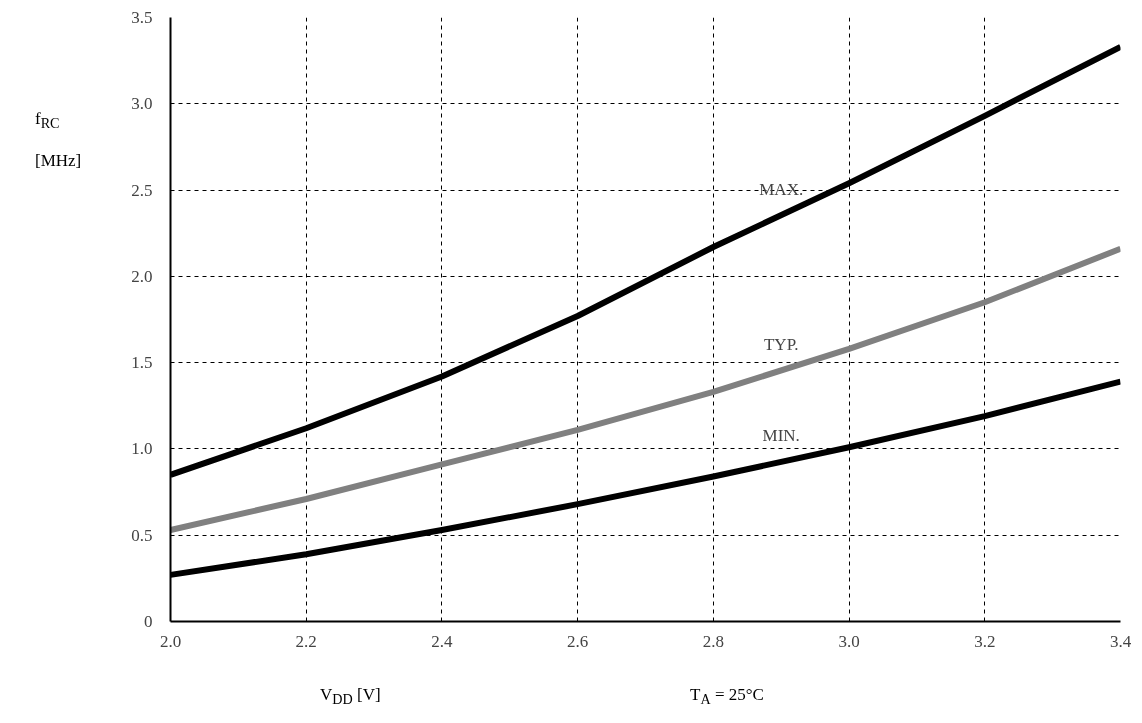 This screenshot has height=723, width=1142. What do you see at coordinates (781, 189) in the screenshot?
I see `series-label: MAX.` at bounding box center [781, 189].